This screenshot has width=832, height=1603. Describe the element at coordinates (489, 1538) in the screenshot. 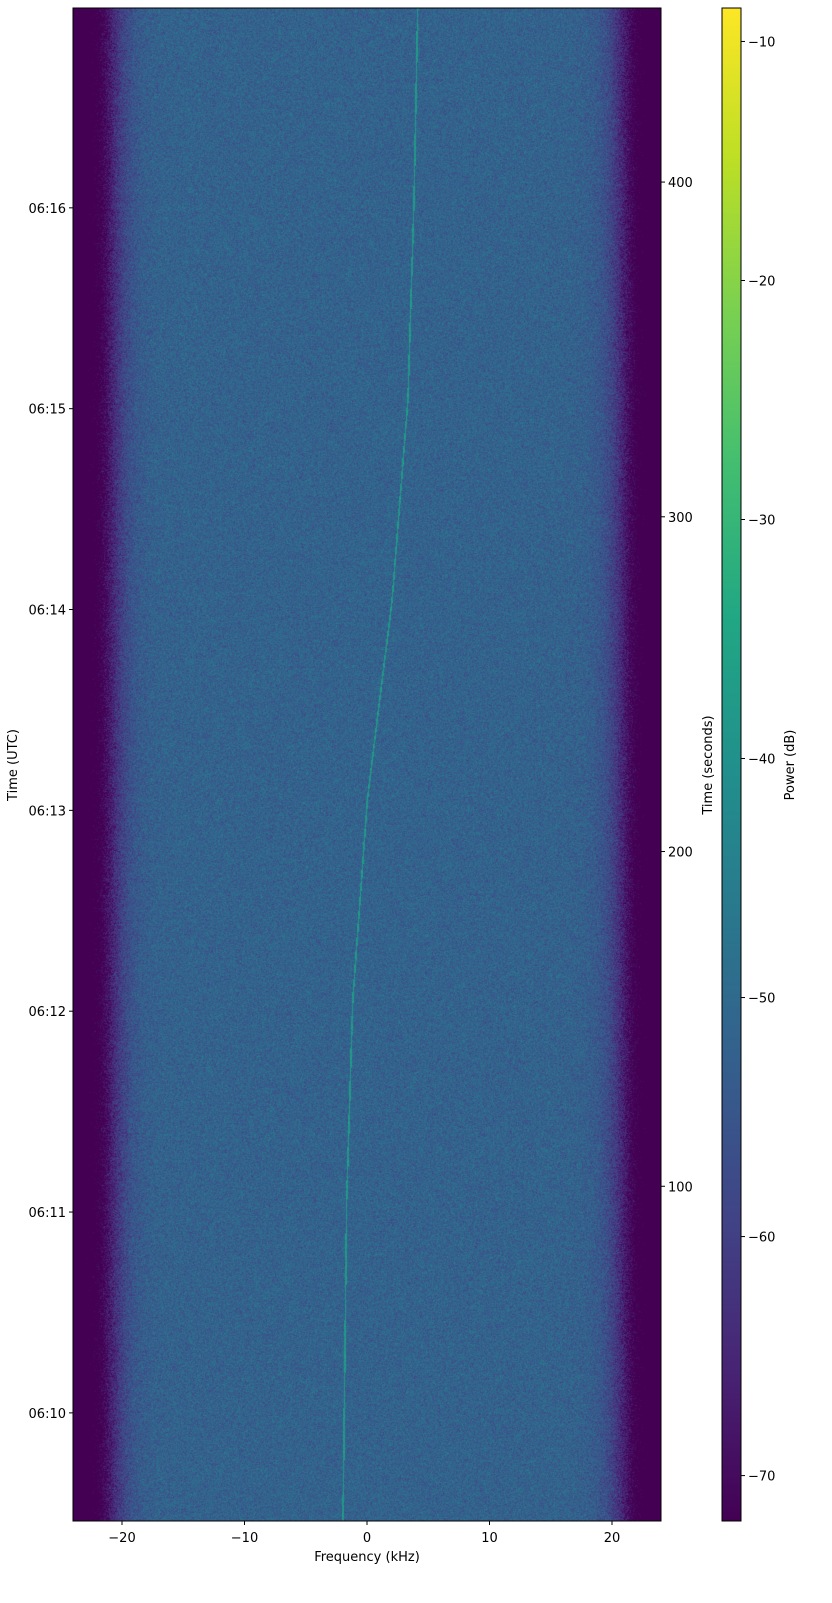

I see `x-tick-label: 10` at that location.